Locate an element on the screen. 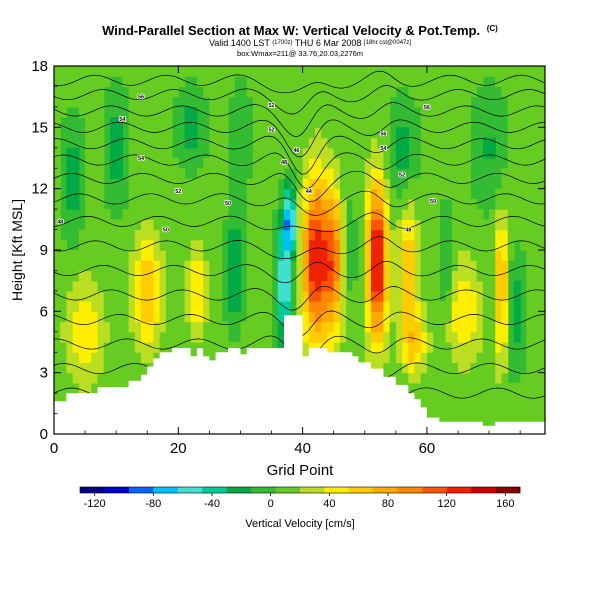 The height and width of the screenshot is (605, 600). theta-contour is located at coordinates (299, 247).